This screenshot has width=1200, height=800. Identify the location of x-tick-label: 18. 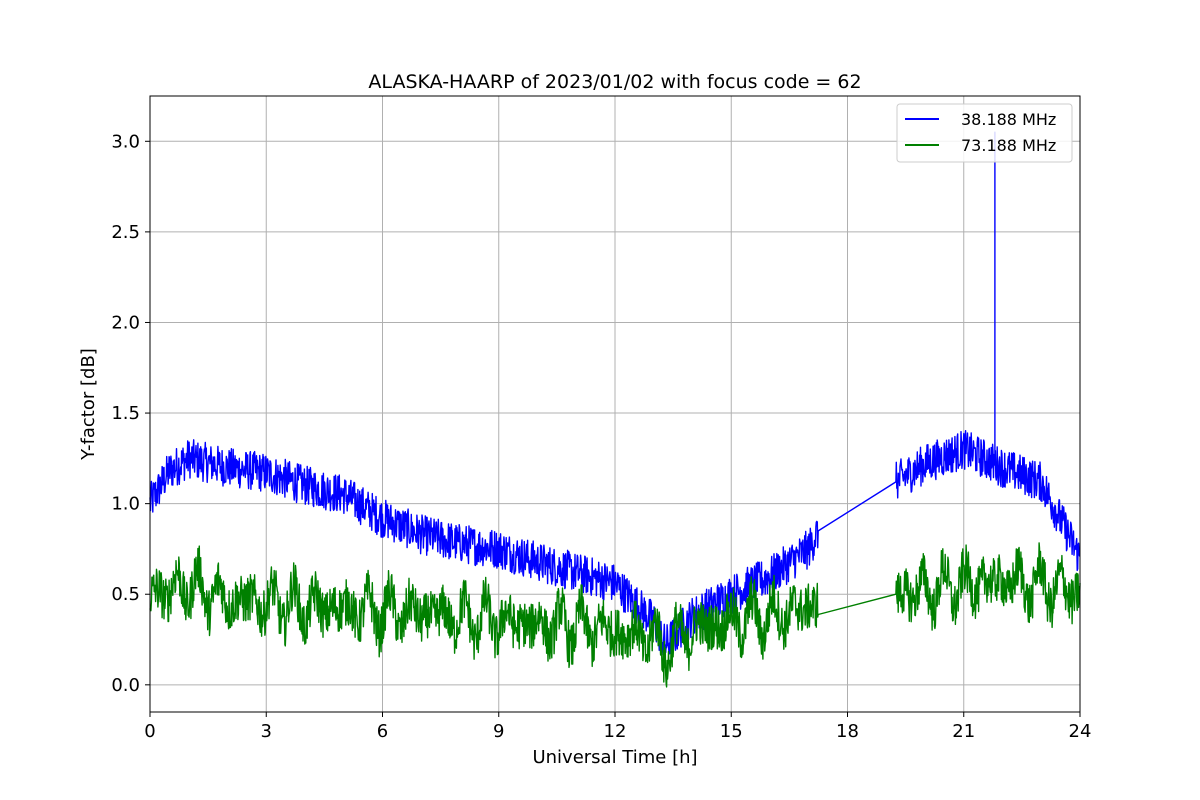
(847, 731).